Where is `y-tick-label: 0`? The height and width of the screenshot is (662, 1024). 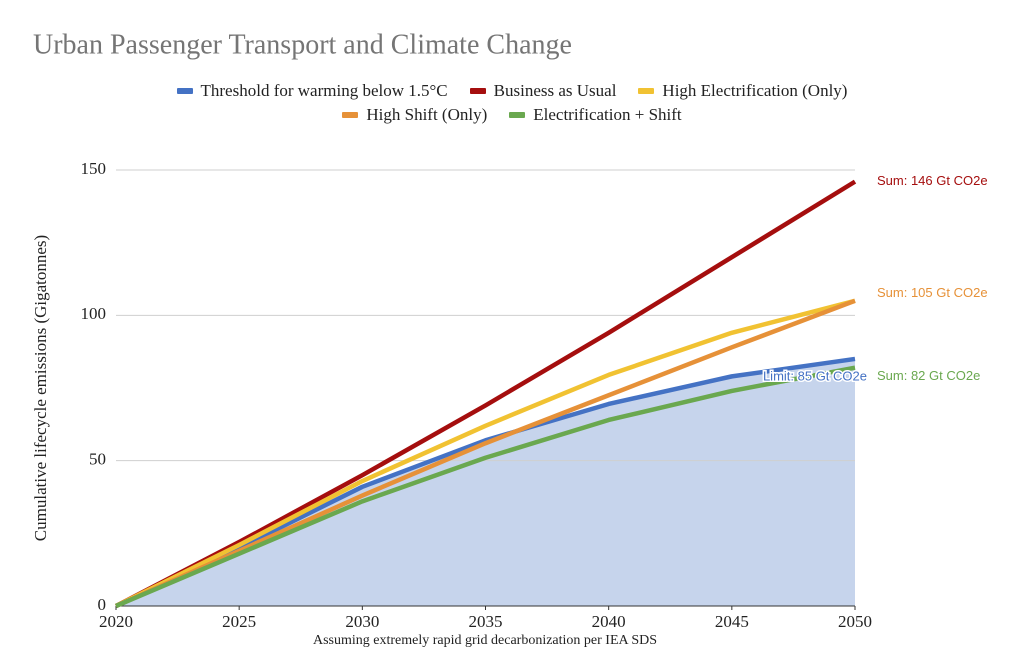 y-tick-label: 0 is located at coordinates (102, 604).